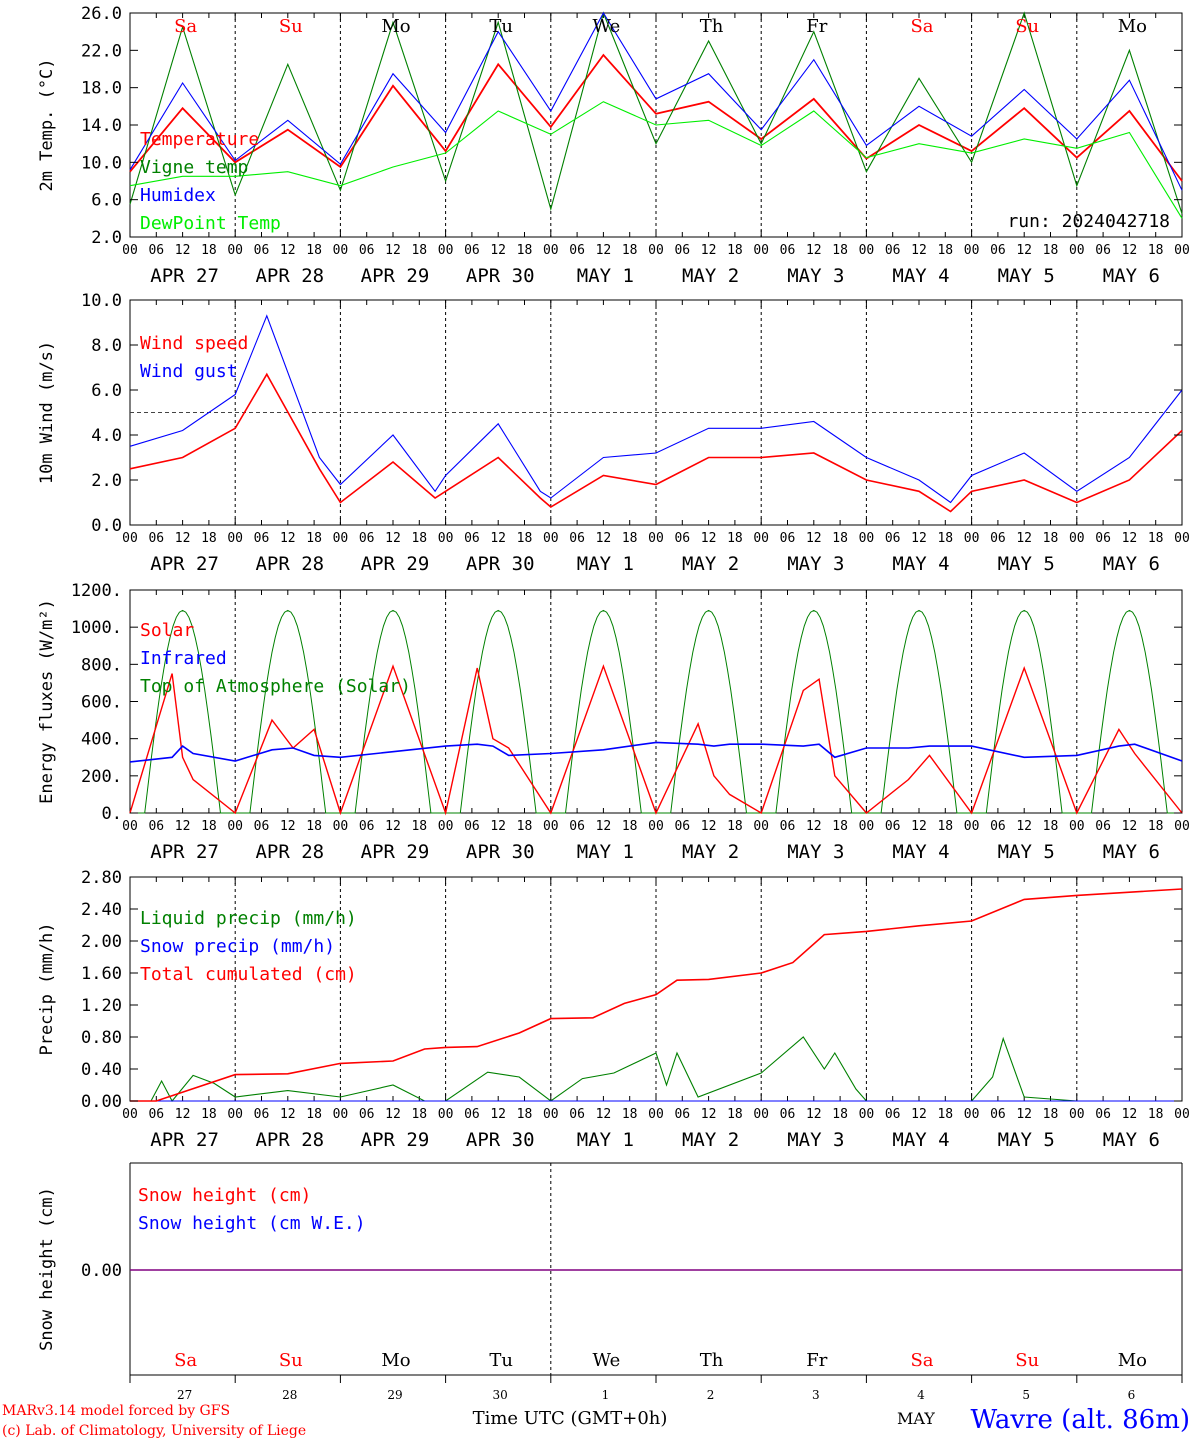 The image size is (1194, 1440). Describe the element at coordinates (1026, 1140) in the screenshot. I see `precip-date-label: MAY 5` at that location.